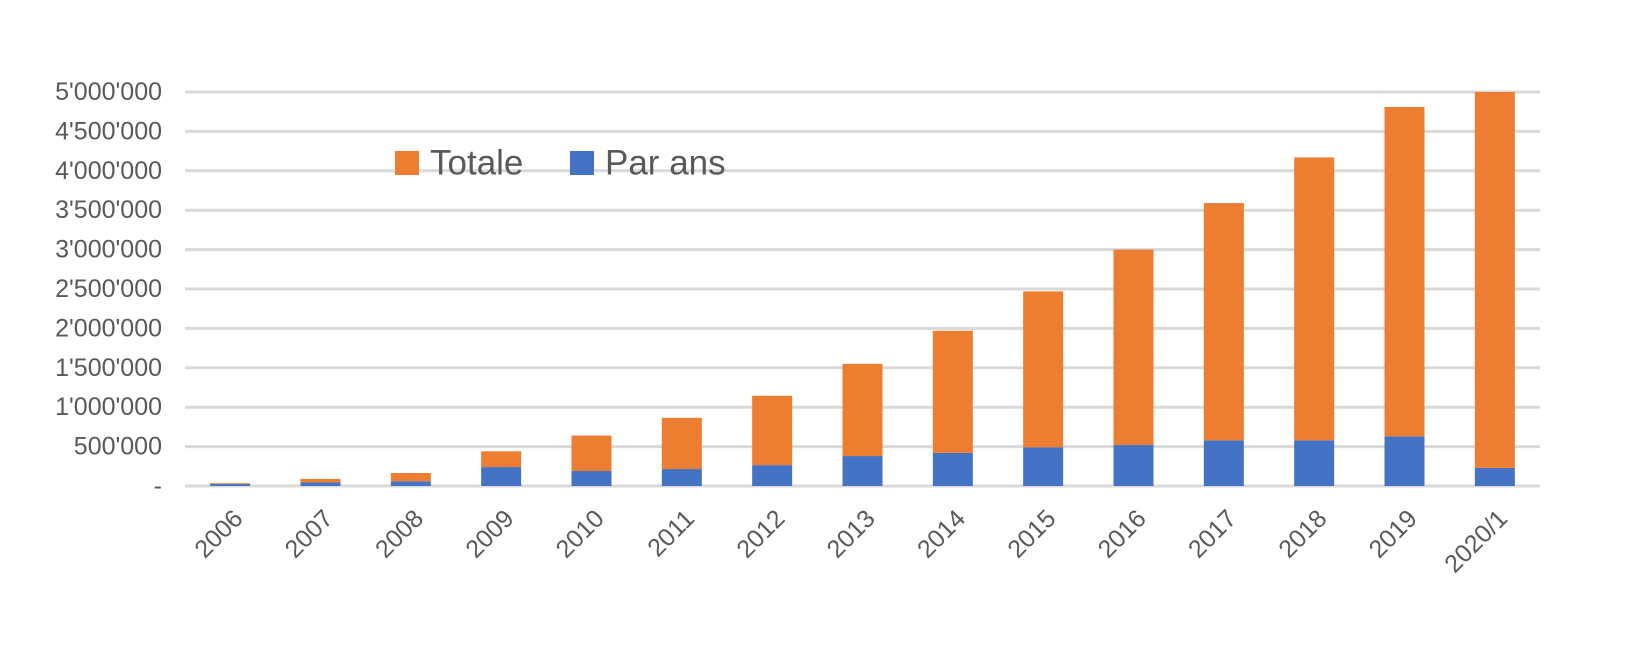 The height and width of the screenshot is (666, 1646). What do you see at coordinates (1043, 466) in the screenshot?
I see `bar-par-ans-2015` at bounding box center [1043, 466].